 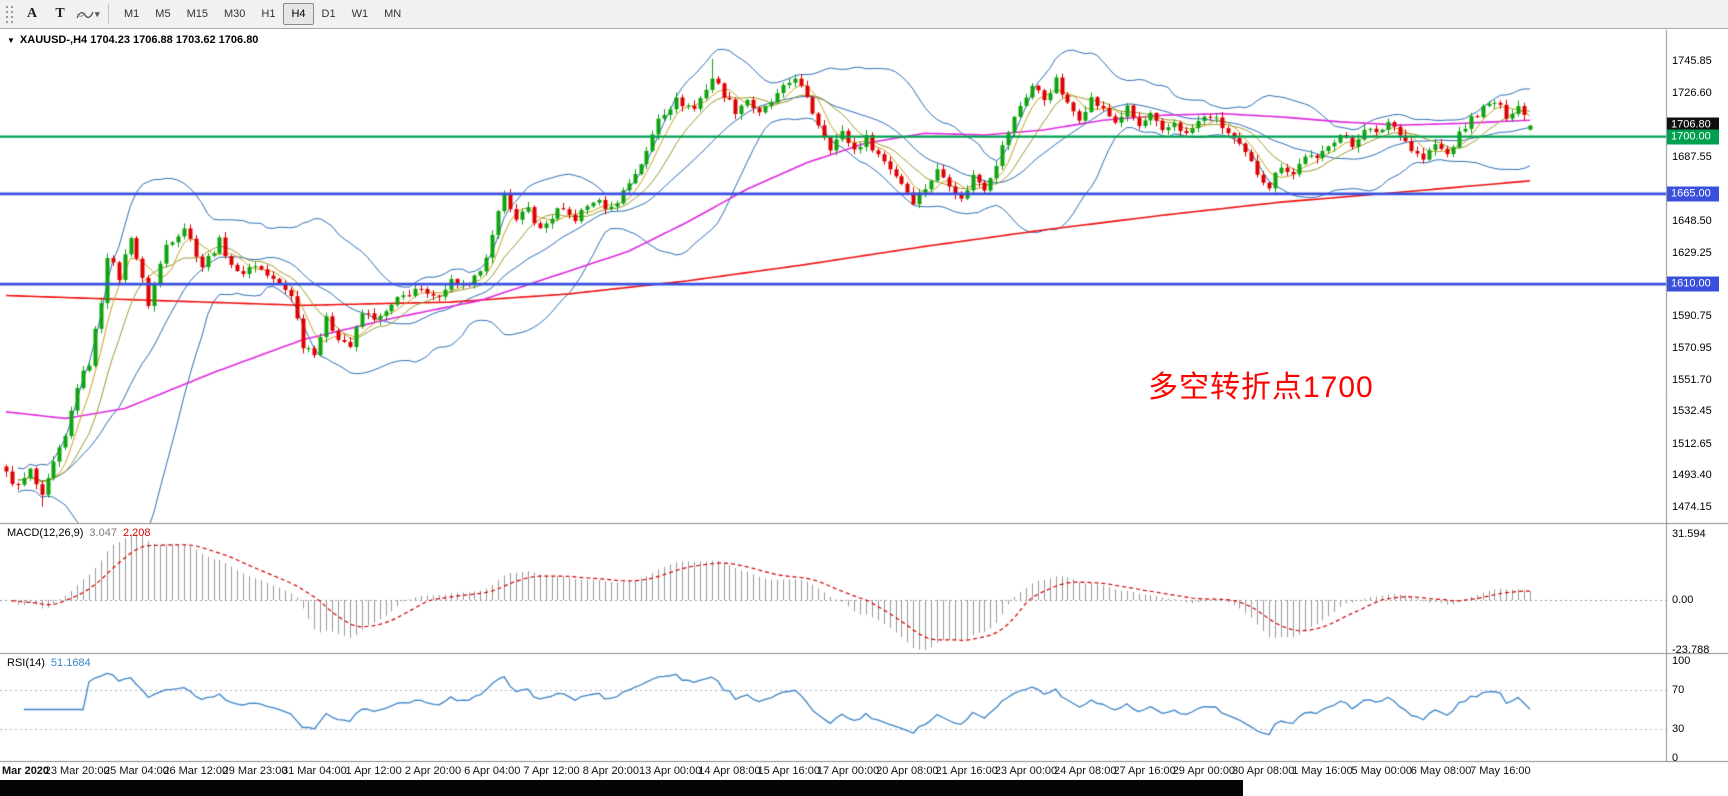 I want to click on rsi-scale-label: 30, so click(x=1678, y=728).